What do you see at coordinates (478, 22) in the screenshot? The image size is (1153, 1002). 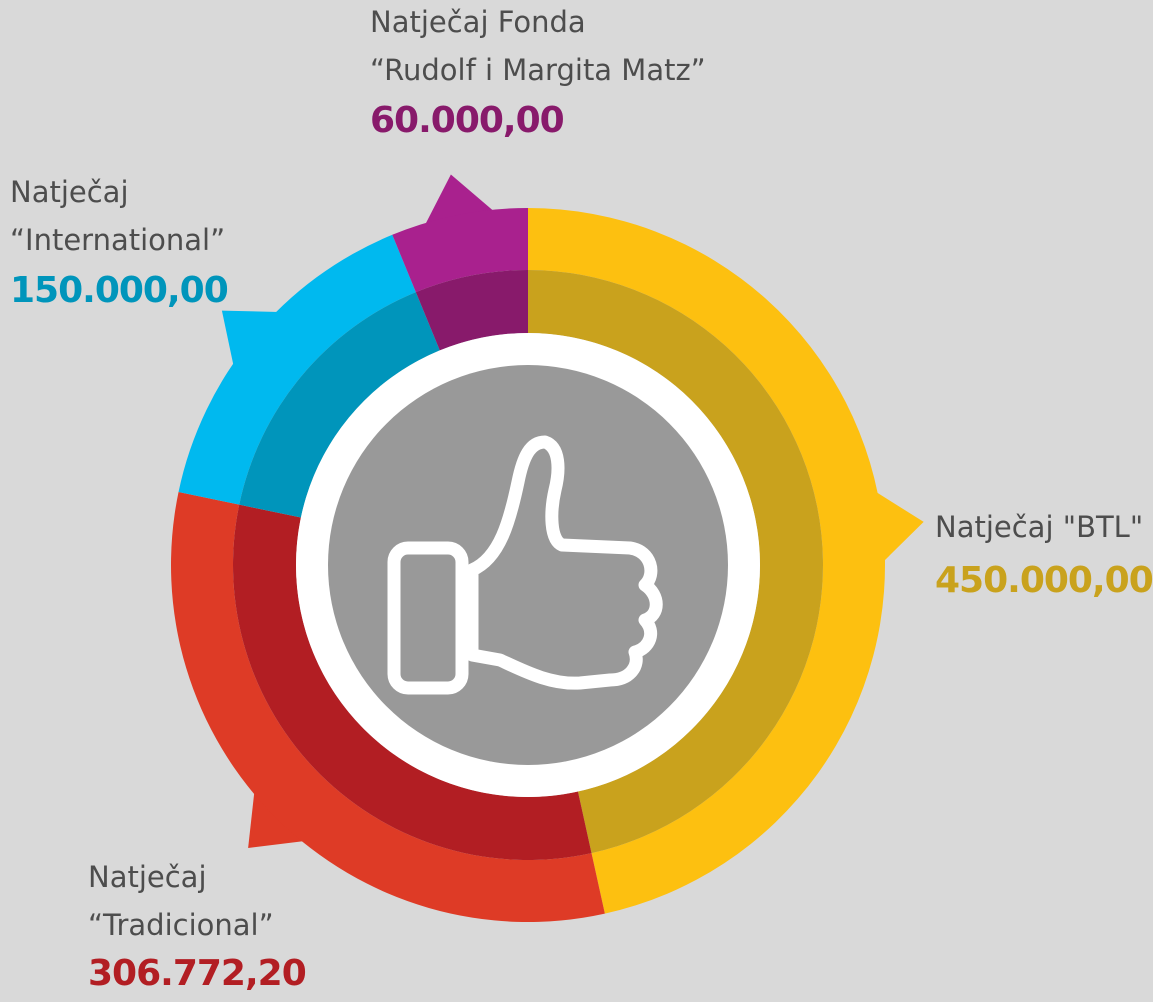 I see `category-label: Natječaj Fonda` at bounding box center [478, 22].